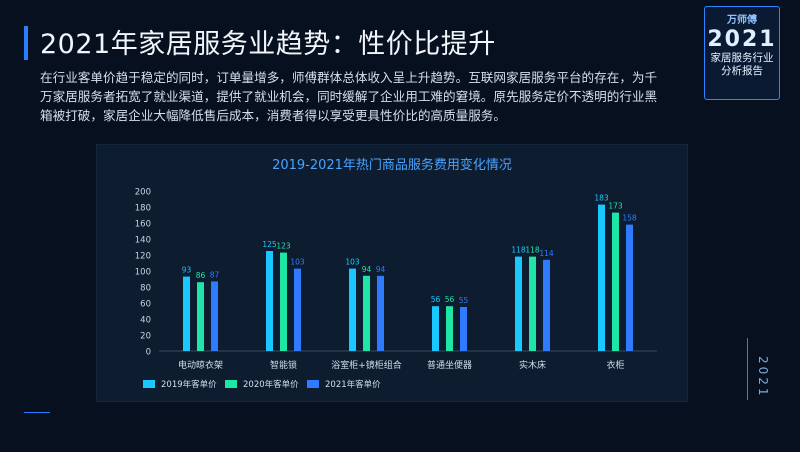 Image resolution: width=800 pixels, height=452 pixels. I want to click on chart-title: 2019-2021年热门商品服务费用变化情况, so click(392, 165).